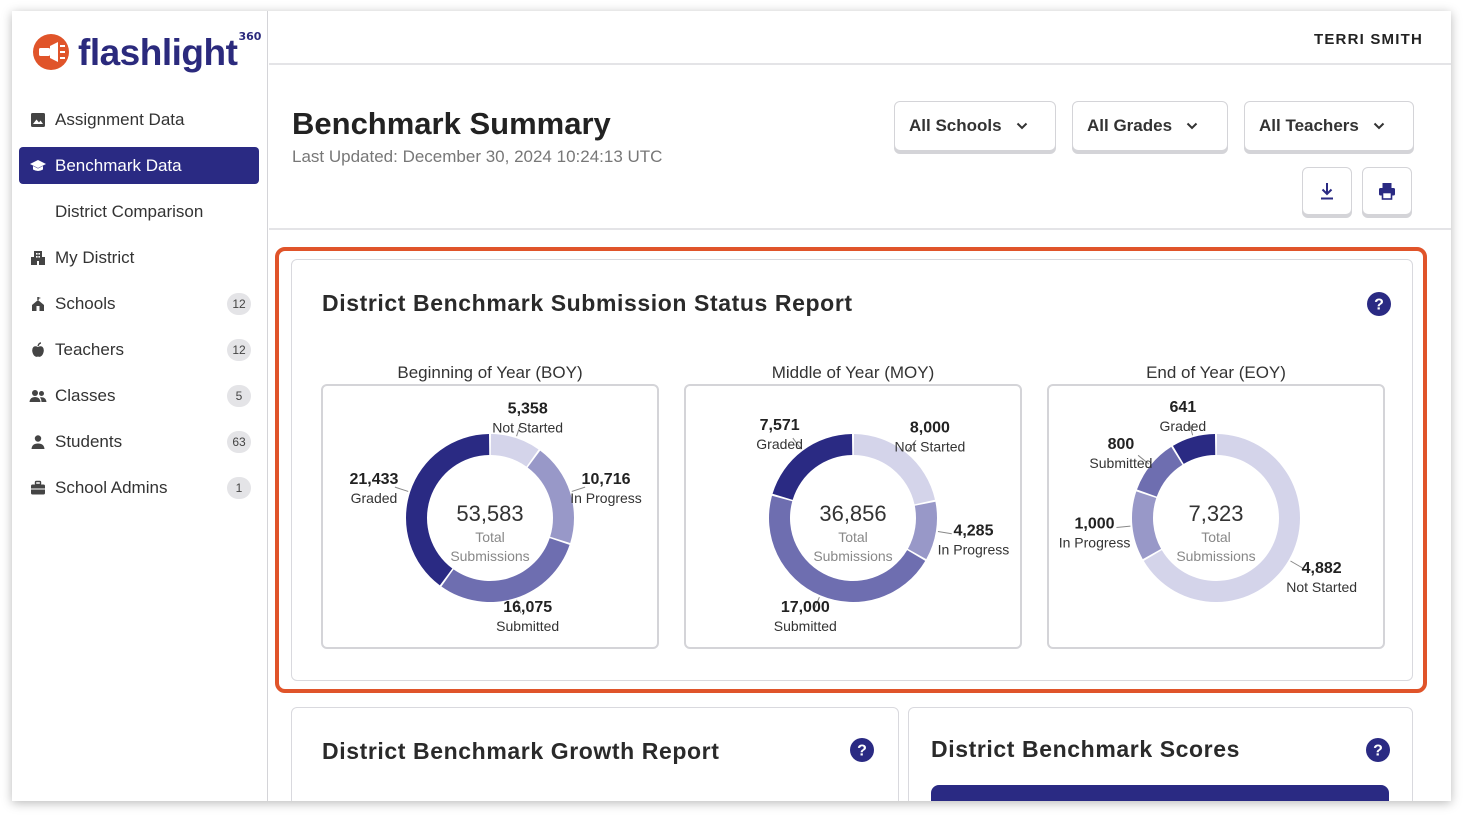 Image resolution: width=1476 pixels, height=826 pixels. Describe the element at coordinates (451, 123) in the screenshot. I see `page-title: Benchmark Summary` at that location.